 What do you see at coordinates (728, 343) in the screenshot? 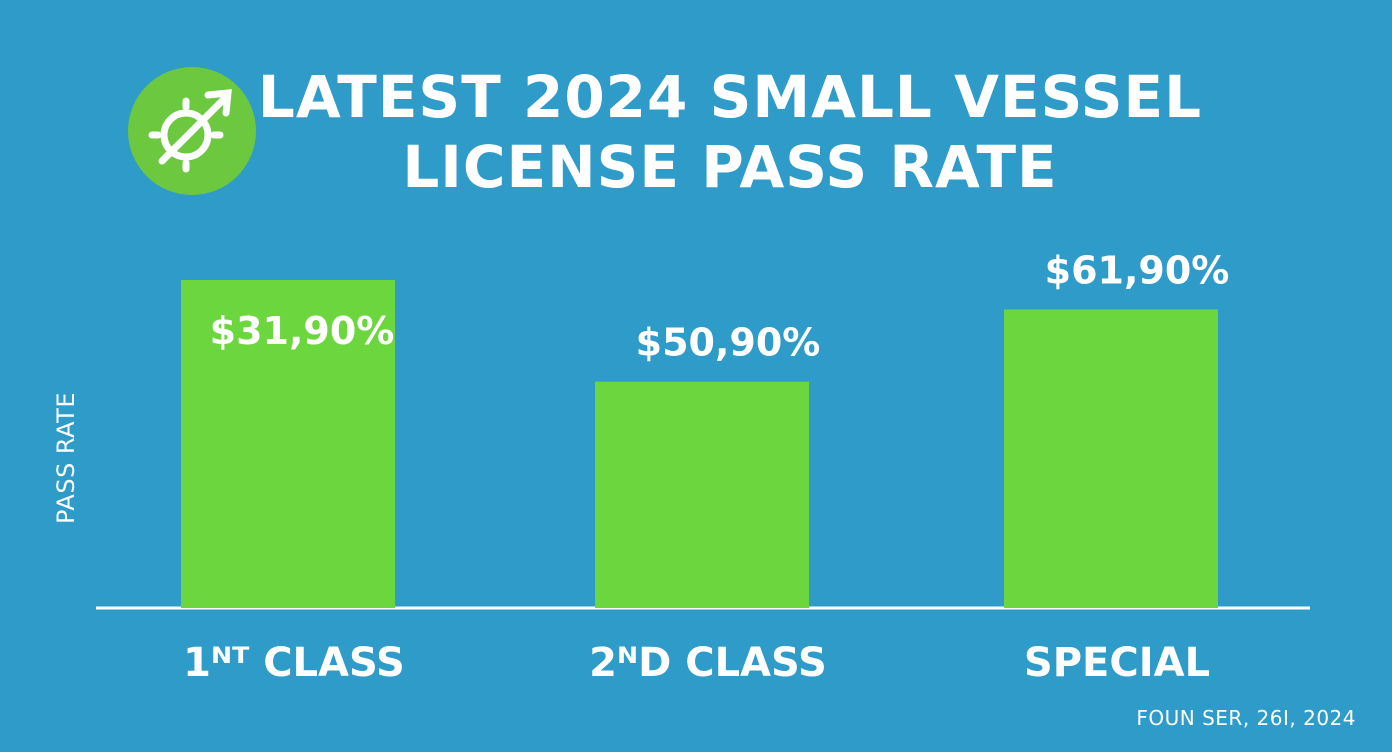
I see `data-label-2: $50,90%` at bounding box center [728, 343].